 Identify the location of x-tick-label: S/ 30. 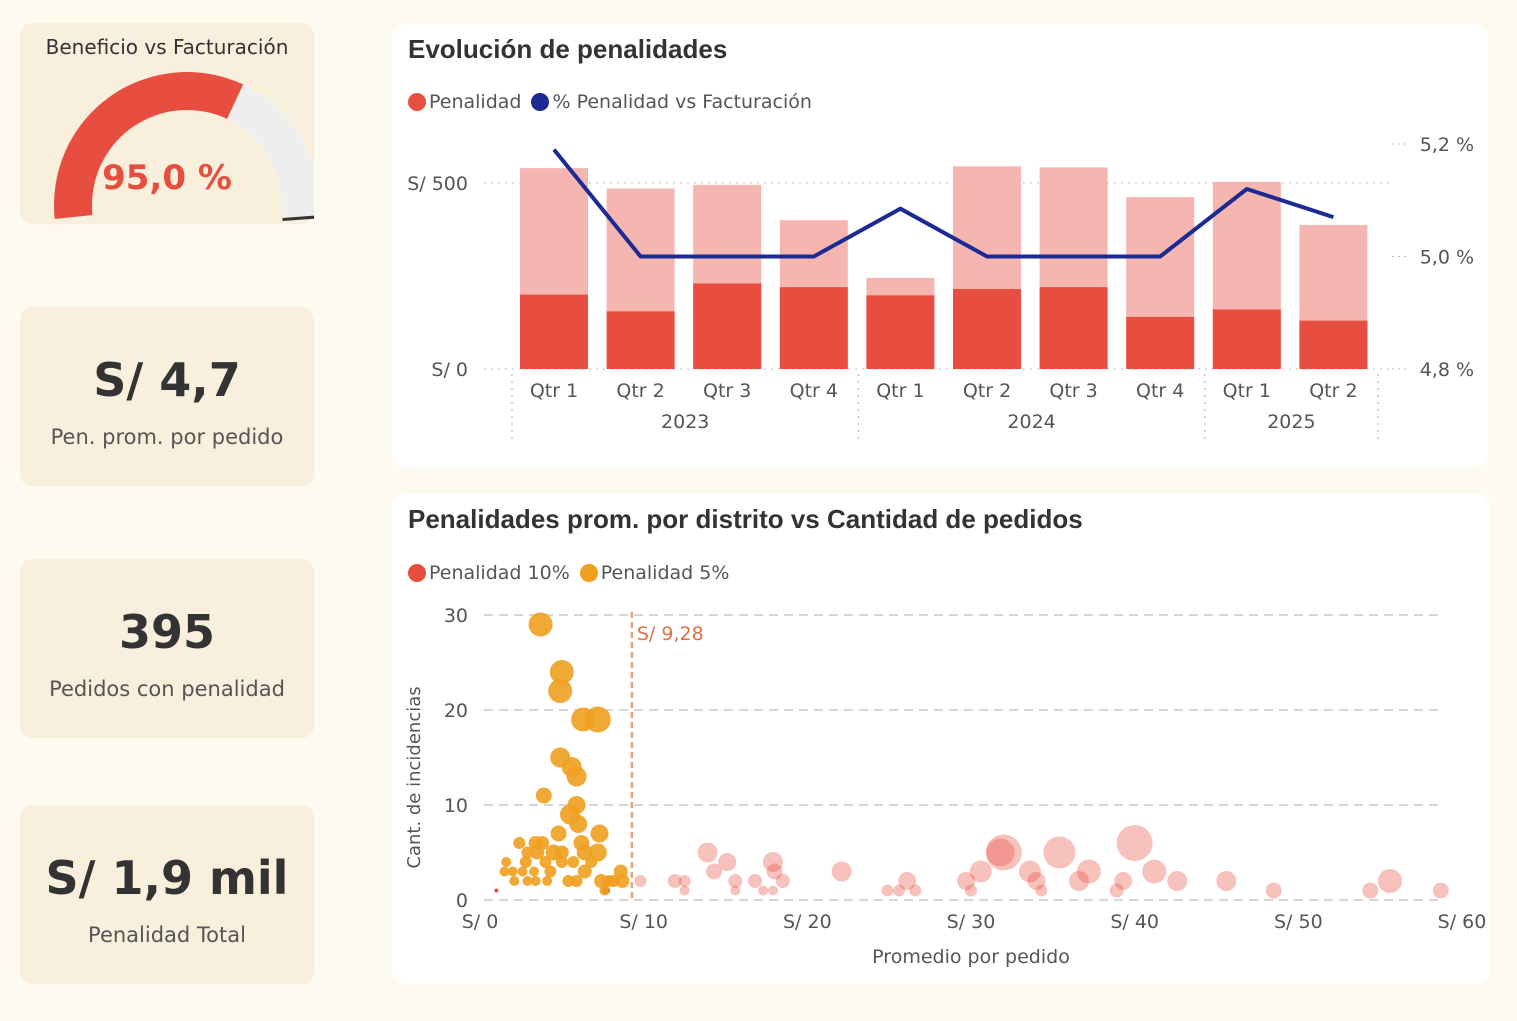
(971, 922).